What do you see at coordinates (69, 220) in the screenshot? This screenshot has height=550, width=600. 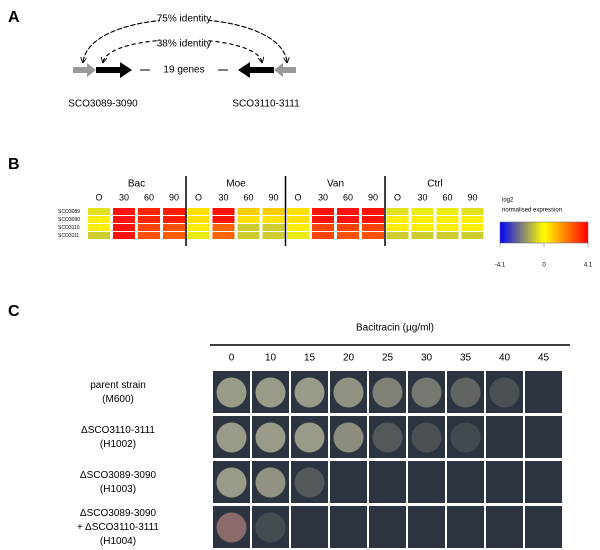 I see `row-label: SCO3090` at bounding box center [69, 220].